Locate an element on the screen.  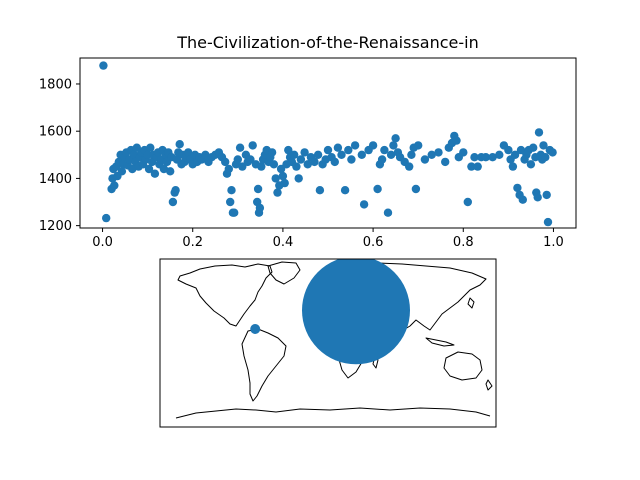
australia-coastline is located at coordinates (463, 366).